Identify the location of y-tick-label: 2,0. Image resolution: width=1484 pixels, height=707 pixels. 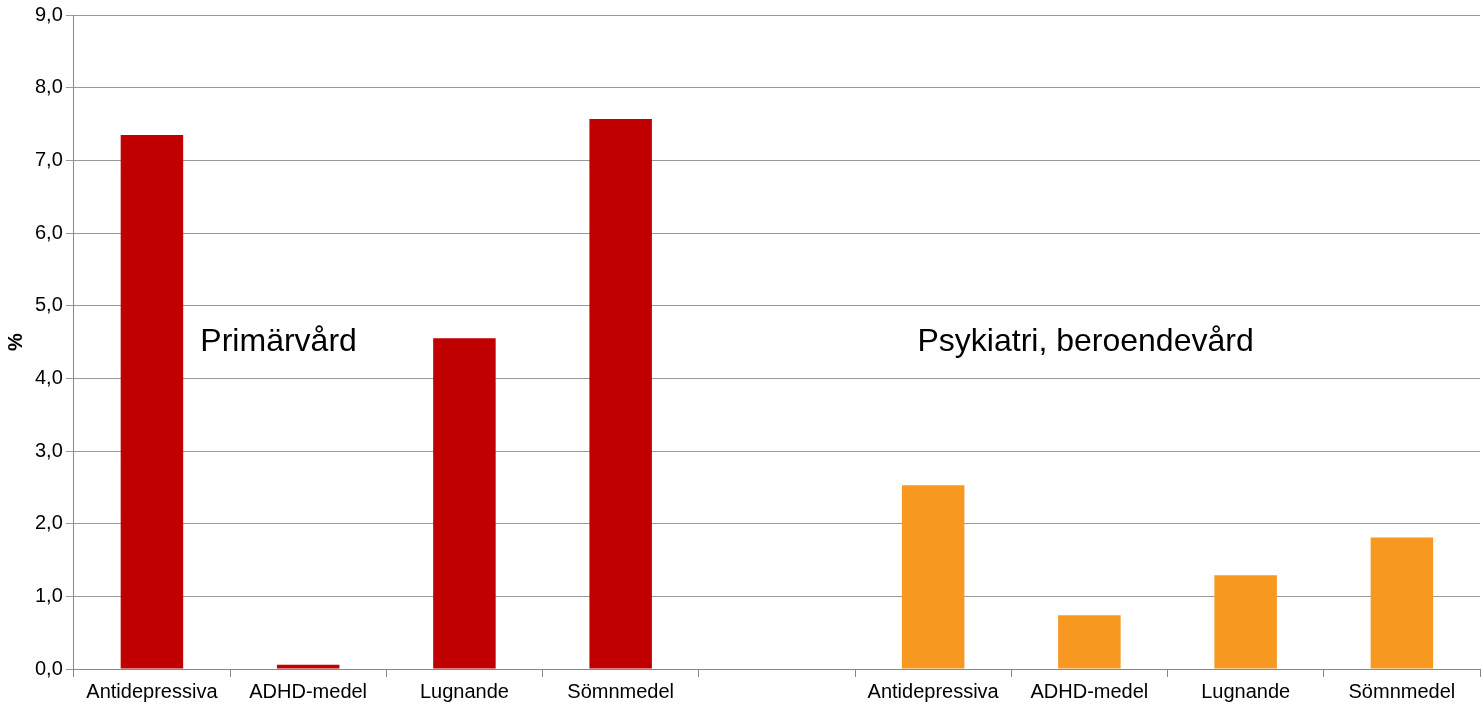
(48, 522).